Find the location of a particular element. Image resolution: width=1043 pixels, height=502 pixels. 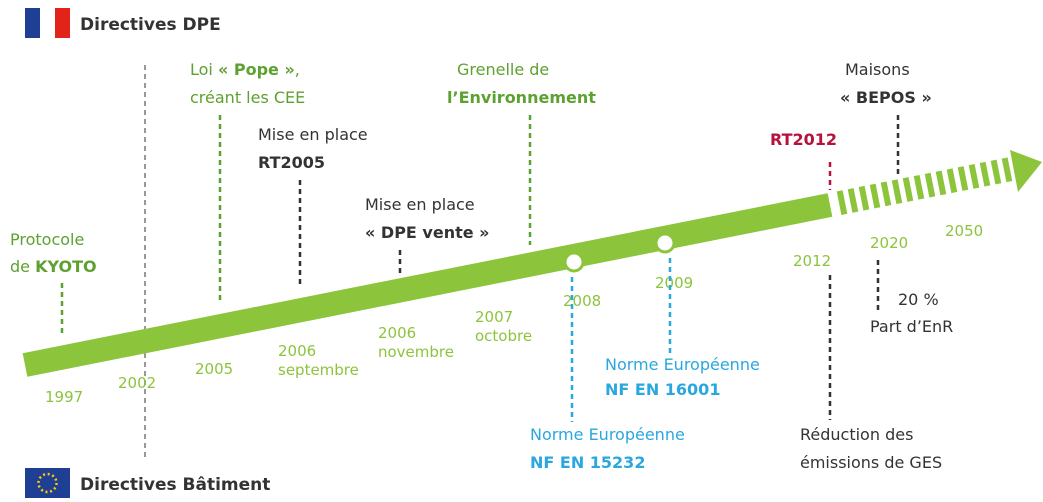

year-line: septembre is located at coordinates (318, 370).